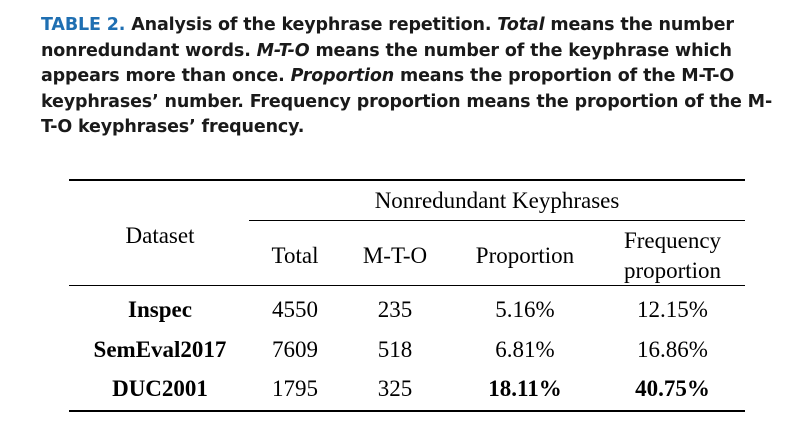 This screenshot has height=428, width=801. What do you see at coordinates (160, 388) in the screenshot?
I see `row-dataset: DUC2001` at bounding box center [160, 388].